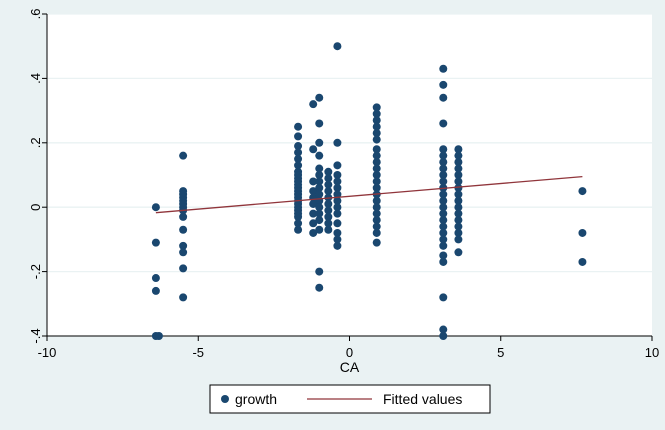 The width and height of the screenshot is (665, 430). What do you see at coordinates (198, 352) in the screenshot?
I see `x-tick-label: -5` at bounding box center [198, 352].